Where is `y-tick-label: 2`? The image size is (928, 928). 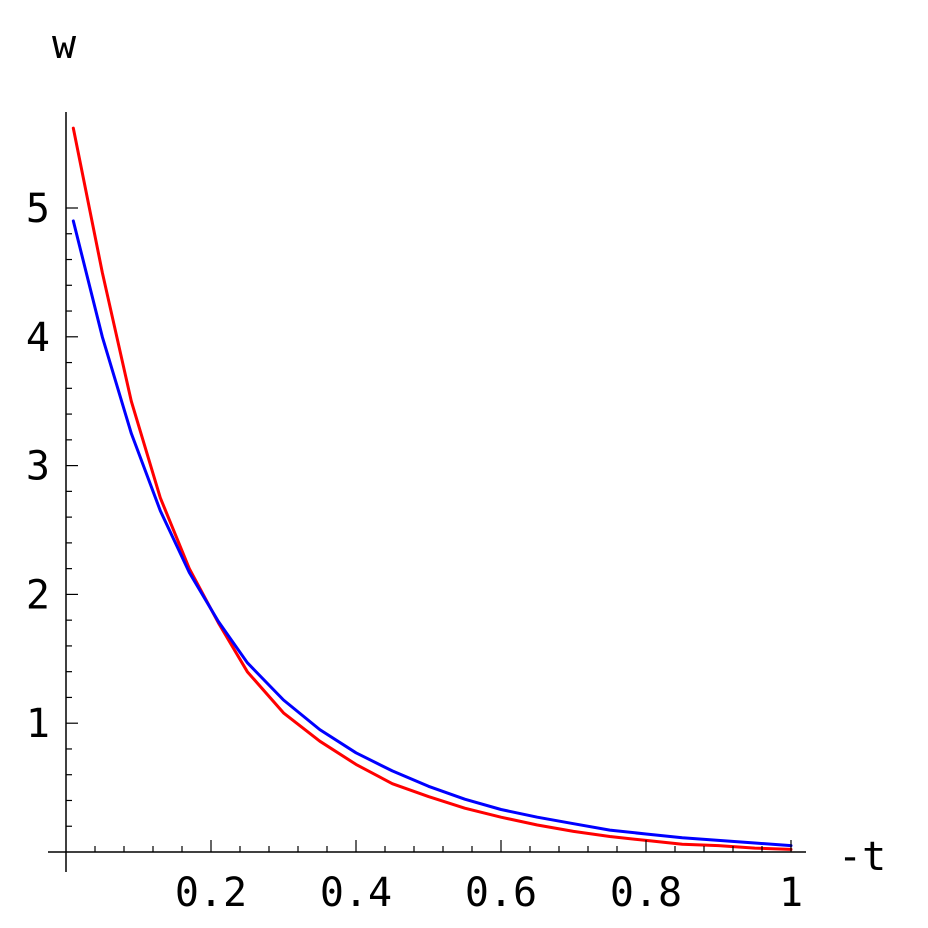
y-tick-label: 2 is located at coordinates (38, 595).